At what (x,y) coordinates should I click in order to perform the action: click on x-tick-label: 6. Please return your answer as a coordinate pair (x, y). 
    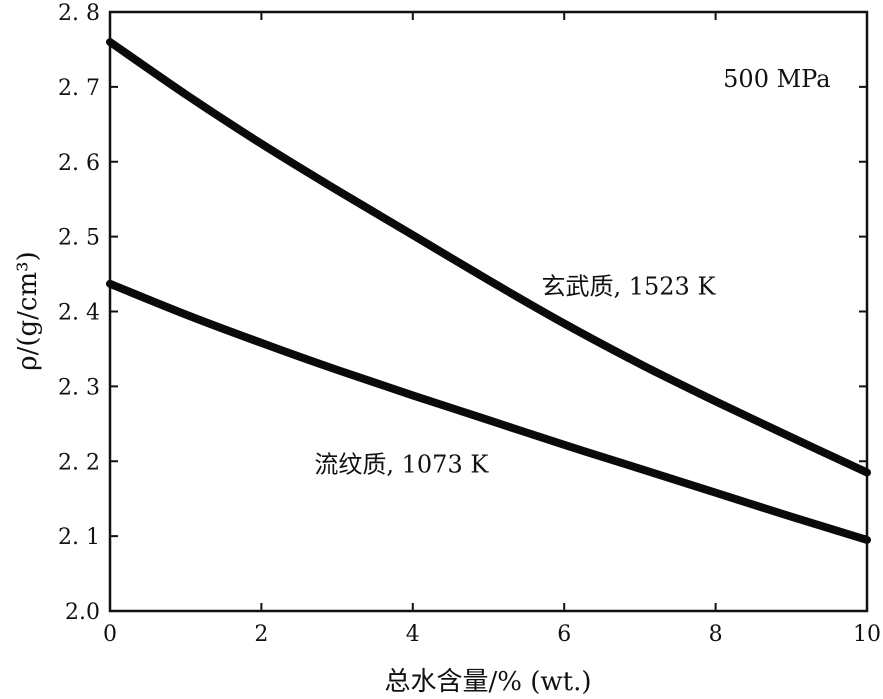
    Looking at the image, I should click on (564, 634).